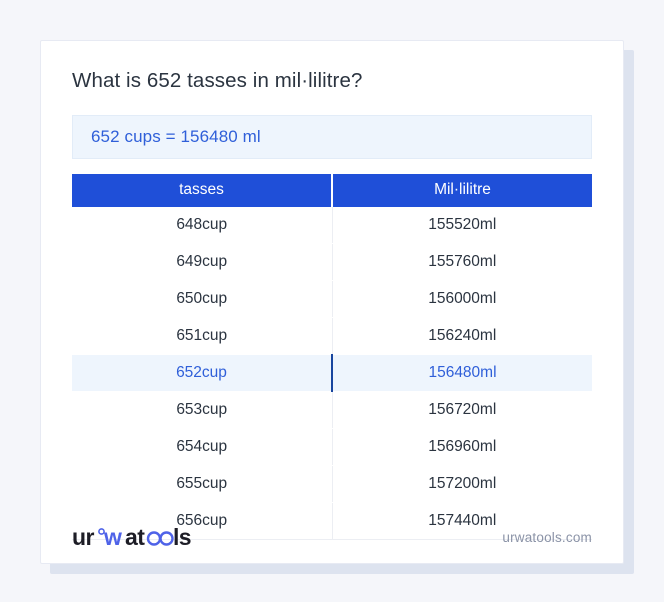 Image resolution: width=664 pixels, height=602 pixels. What do you see at coordinates (462, 225) in the screenshot?
I see `table-cell-millilitre: 155520ml` at bounding box center [462, 225].